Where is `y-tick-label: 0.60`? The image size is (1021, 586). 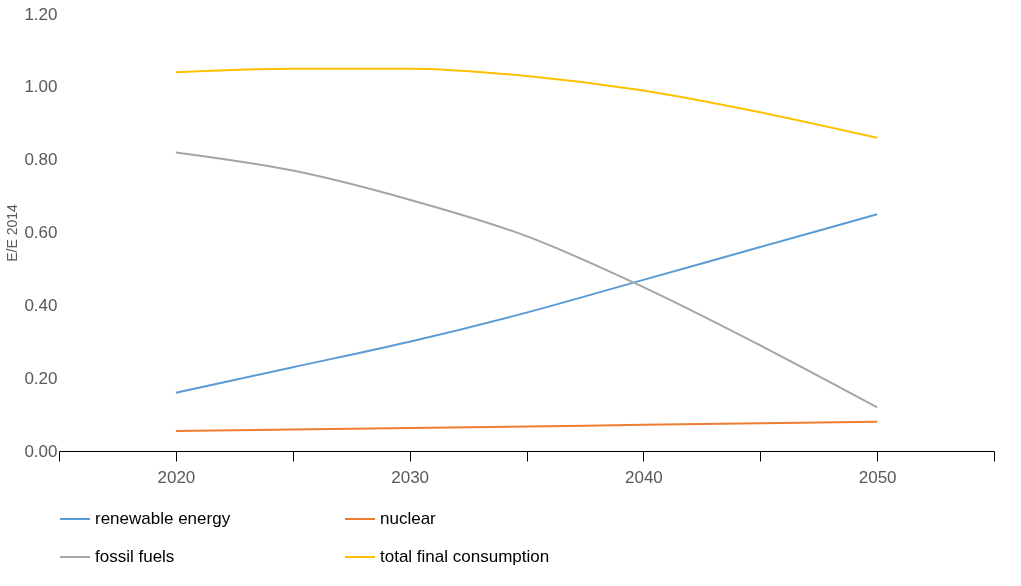
y-tick-label: 0.60 is located at coordinates (41, 232).